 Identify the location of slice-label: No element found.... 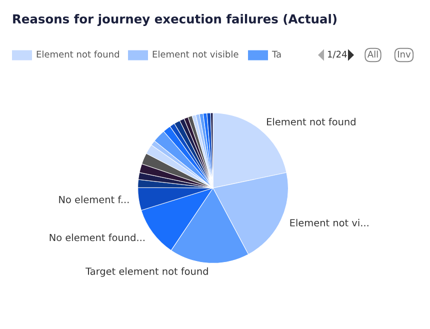
(97, 238).